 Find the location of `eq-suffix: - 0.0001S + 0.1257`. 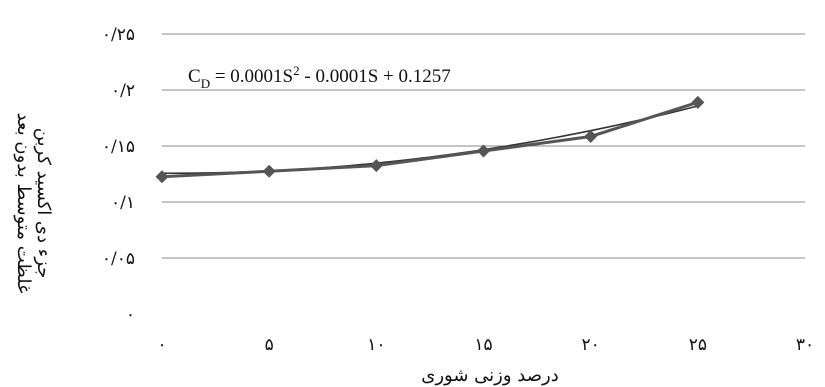

eq-suffix: - 0.0001S + 0.1257 is located at coordinates (375, 76).